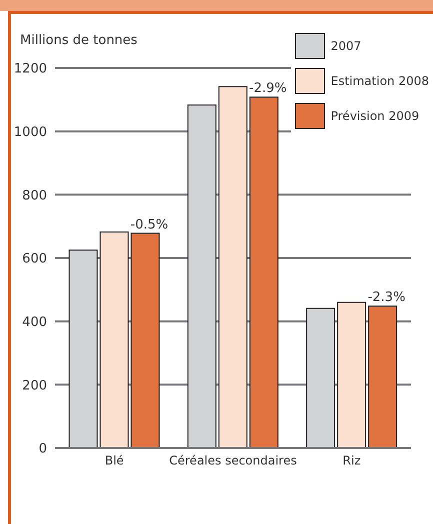 The image size is (433, 524). What do you see at coordinates (149, 224) in the screenshot?
I see `annotation: -0.5%` at bounding box center [149, 224].